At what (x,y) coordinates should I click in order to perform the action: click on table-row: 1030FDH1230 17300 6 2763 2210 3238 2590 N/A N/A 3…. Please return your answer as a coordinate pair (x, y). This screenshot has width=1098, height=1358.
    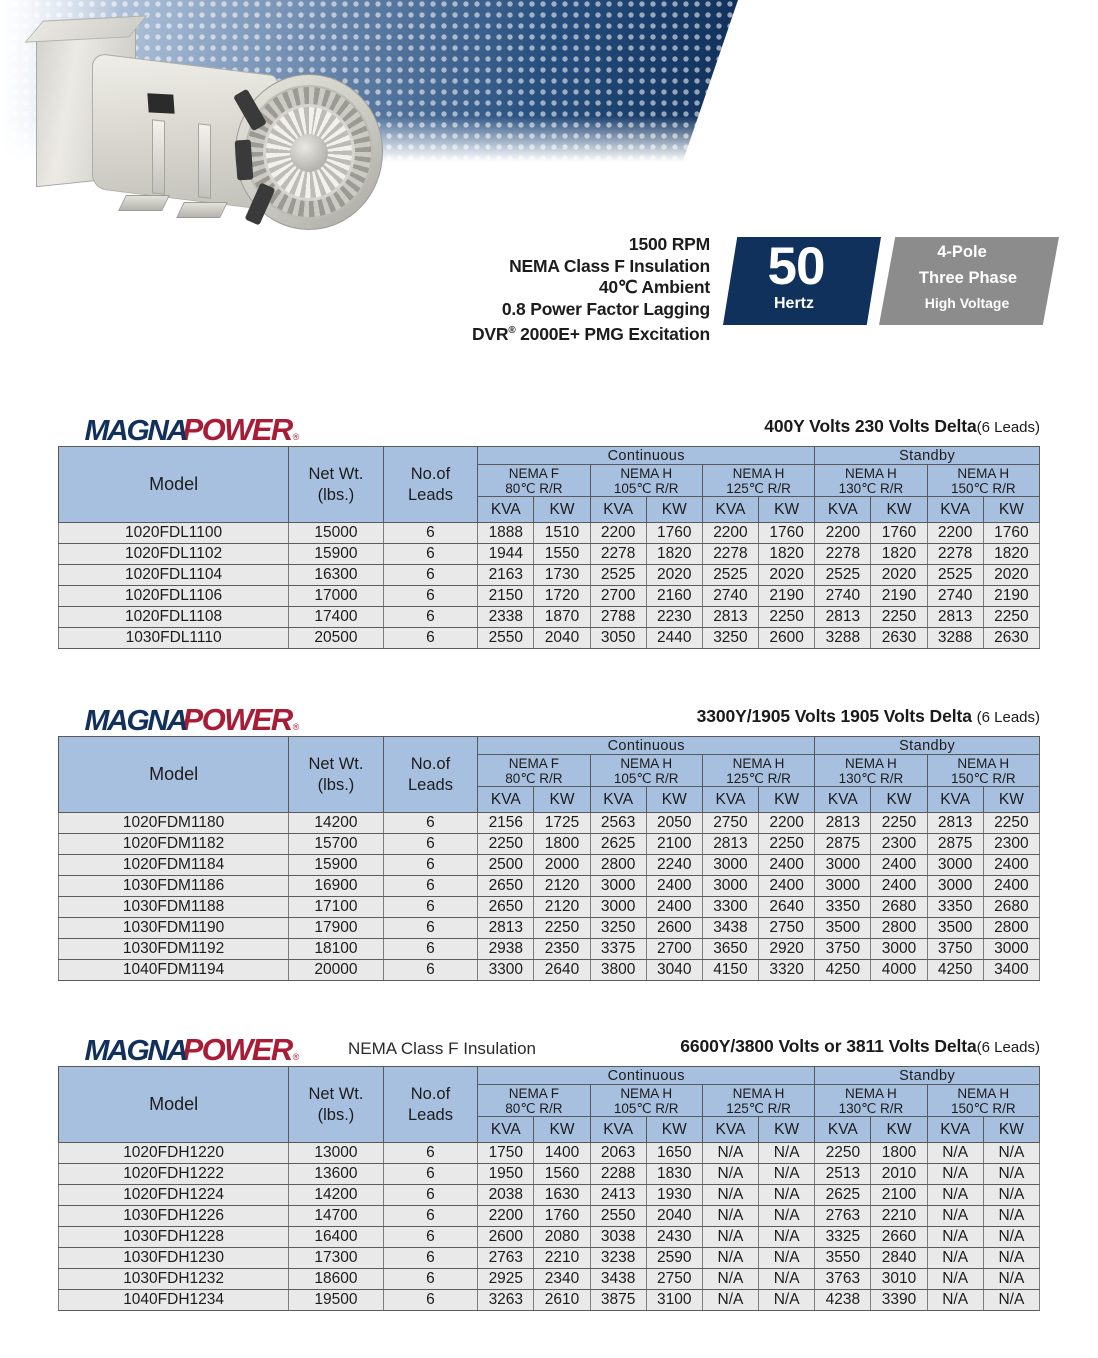
    Looking at the image, I should click on (549, 1258).